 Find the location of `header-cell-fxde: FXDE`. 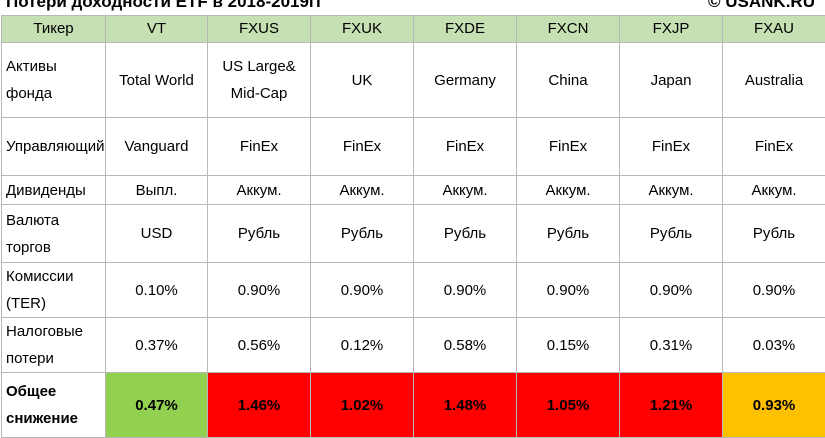

header-cell-fxde: FXDE is located at coordinates (465, 29).